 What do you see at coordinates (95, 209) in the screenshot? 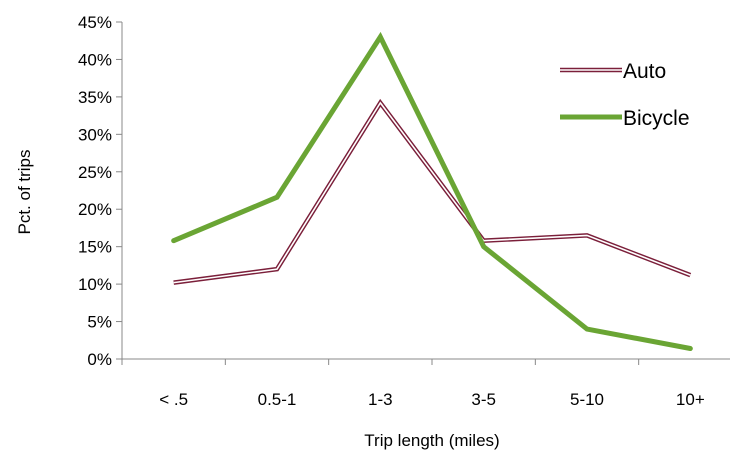
I see `y-tick-label: 20%` at bounding box center [95, 209].